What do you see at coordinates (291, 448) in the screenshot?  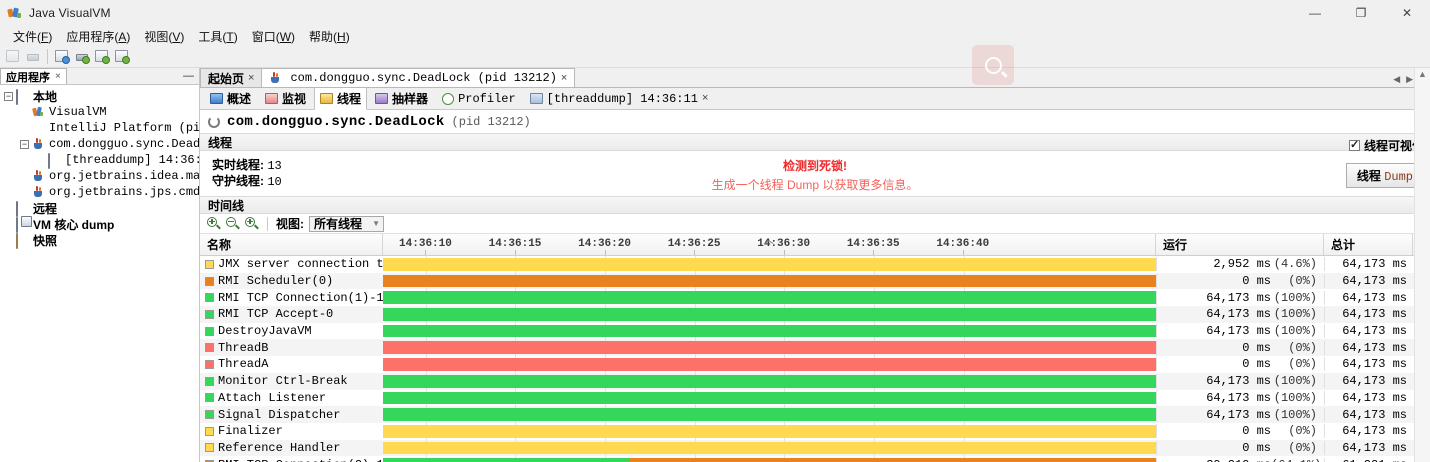 I see `thread-name-cell: Reference Handler` at bounding box center [291, 448].